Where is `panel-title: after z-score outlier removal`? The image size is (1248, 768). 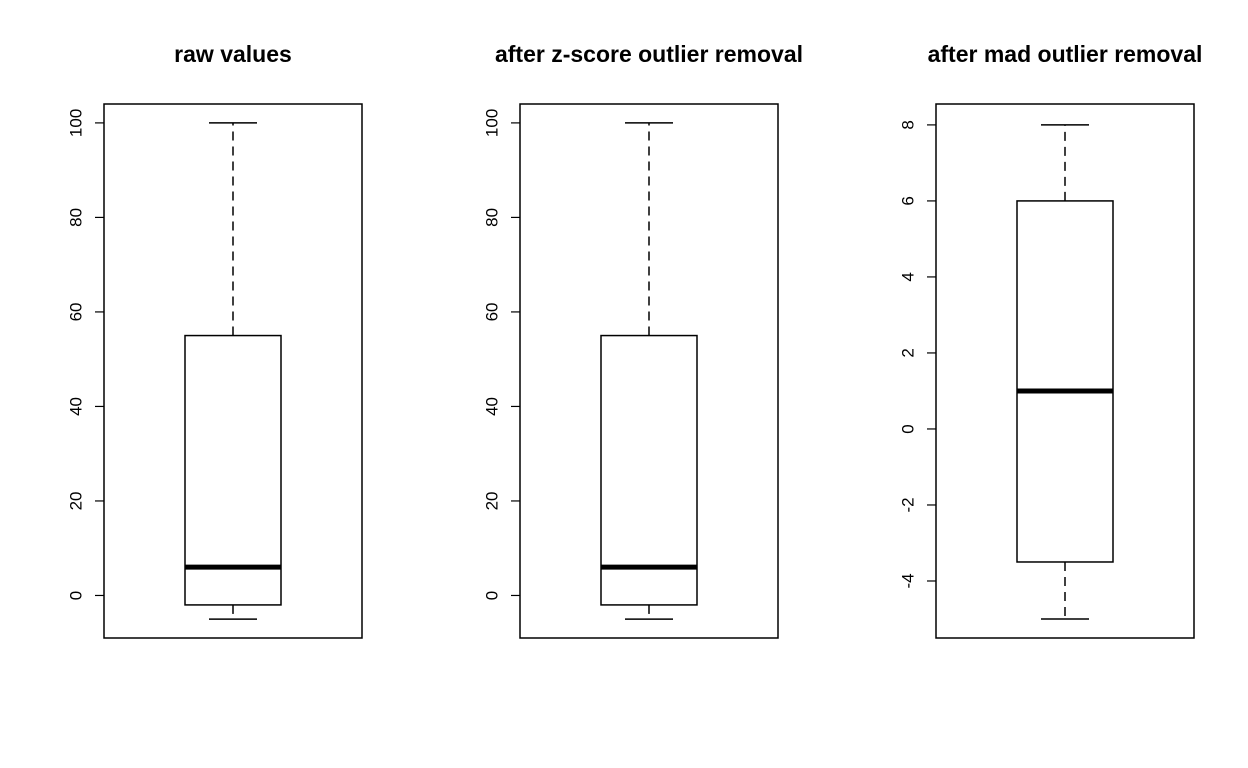
panel-title: after z-score outlier removal is located at coordinates (649, 54).